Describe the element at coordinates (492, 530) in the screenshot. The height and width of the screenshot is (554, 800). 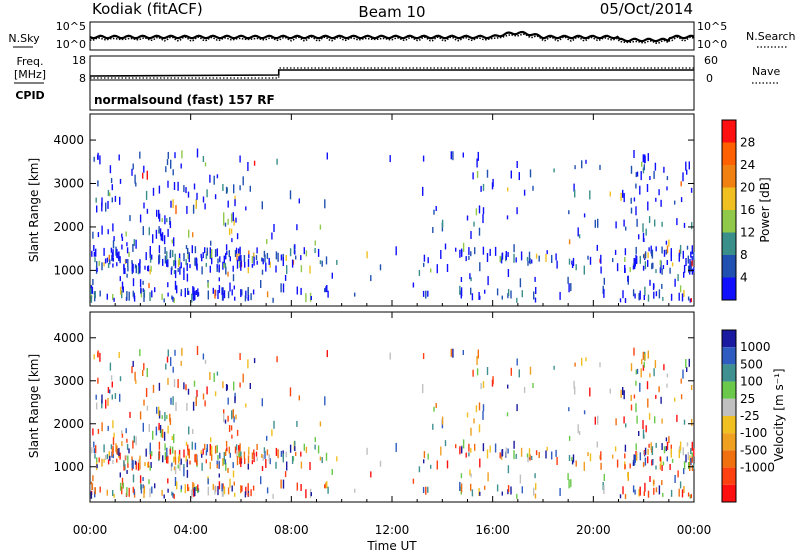
I see `x-tick-label: 16:00` at that location.